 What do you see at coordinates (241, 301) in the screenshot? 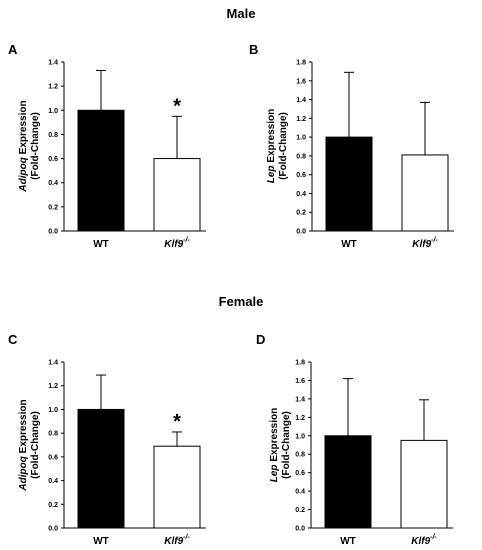
I see `section-title-female: Female` at bounding box center [241, 301].